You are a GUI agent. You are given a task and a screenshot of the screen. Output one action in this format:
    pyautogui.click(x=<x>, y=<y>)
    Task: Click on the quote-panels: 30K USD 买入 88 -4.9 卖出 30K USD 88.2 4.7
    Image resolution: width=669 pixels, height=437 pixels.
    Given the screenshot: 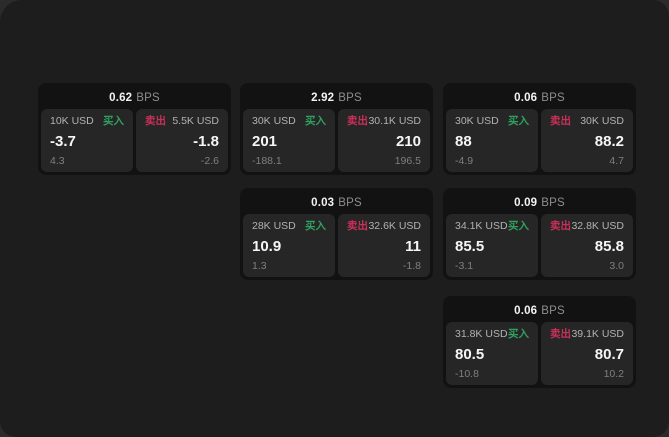 What is the action you would take?
    pyautogui.click(x=539, y=140)
    